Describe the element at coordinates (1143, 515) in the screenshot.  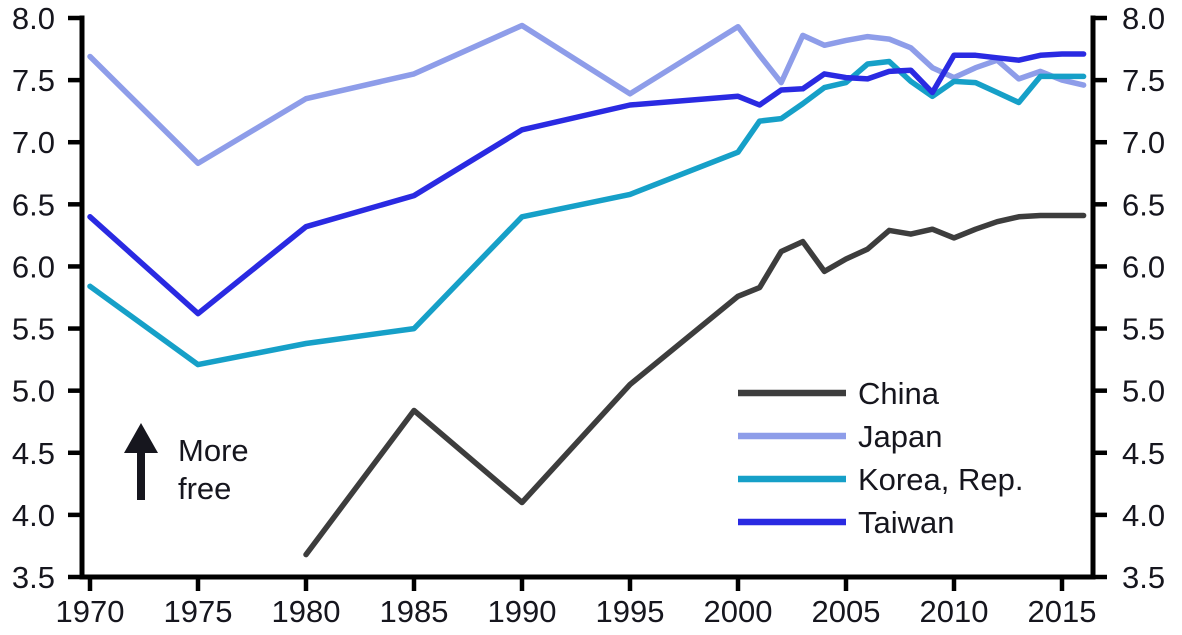
I see `y-axis-right-tick-label: 4.0` at that location.